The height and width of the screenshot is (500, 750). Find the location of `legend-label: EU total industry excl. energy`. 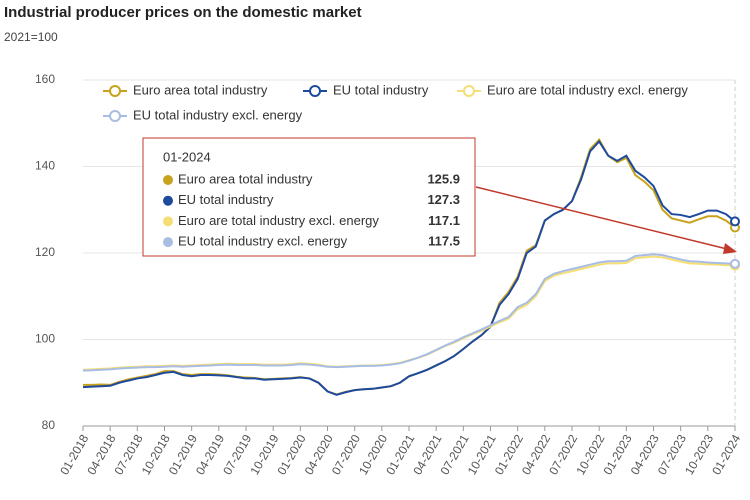

legend-label: EU total industry excl. energy is located at coordinates (218, 114).